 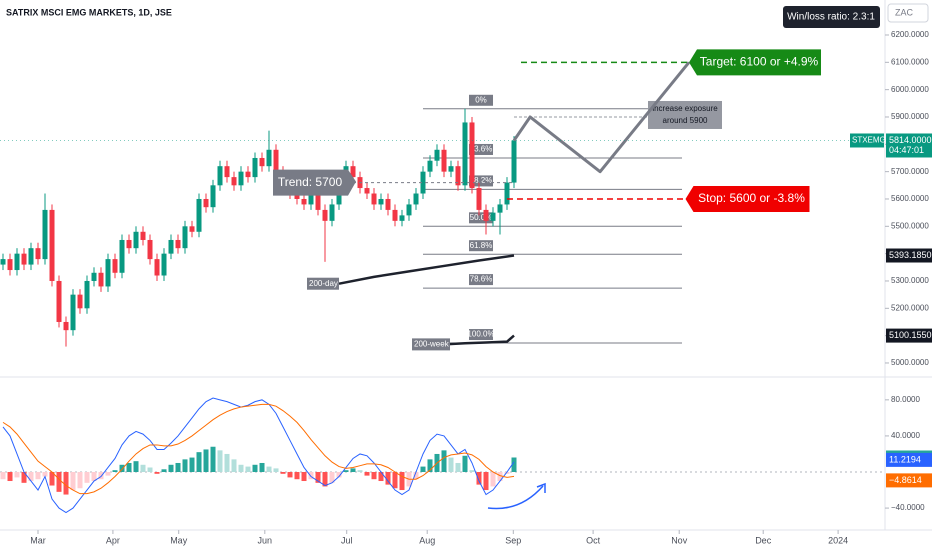 What do you see at coordinates (904, 12) in the screenshot?
I see `currency: ZAC` at bounding box center [904, 12].